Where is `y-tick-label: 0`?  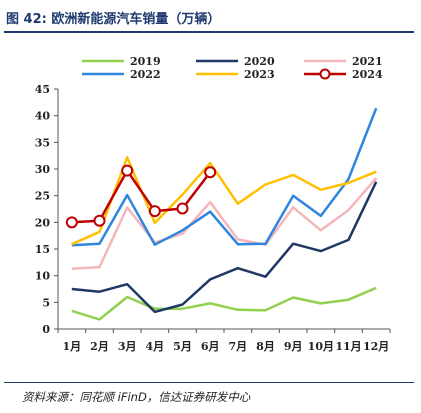
y-tick-label: 0 is located at coordinates (46, 329).